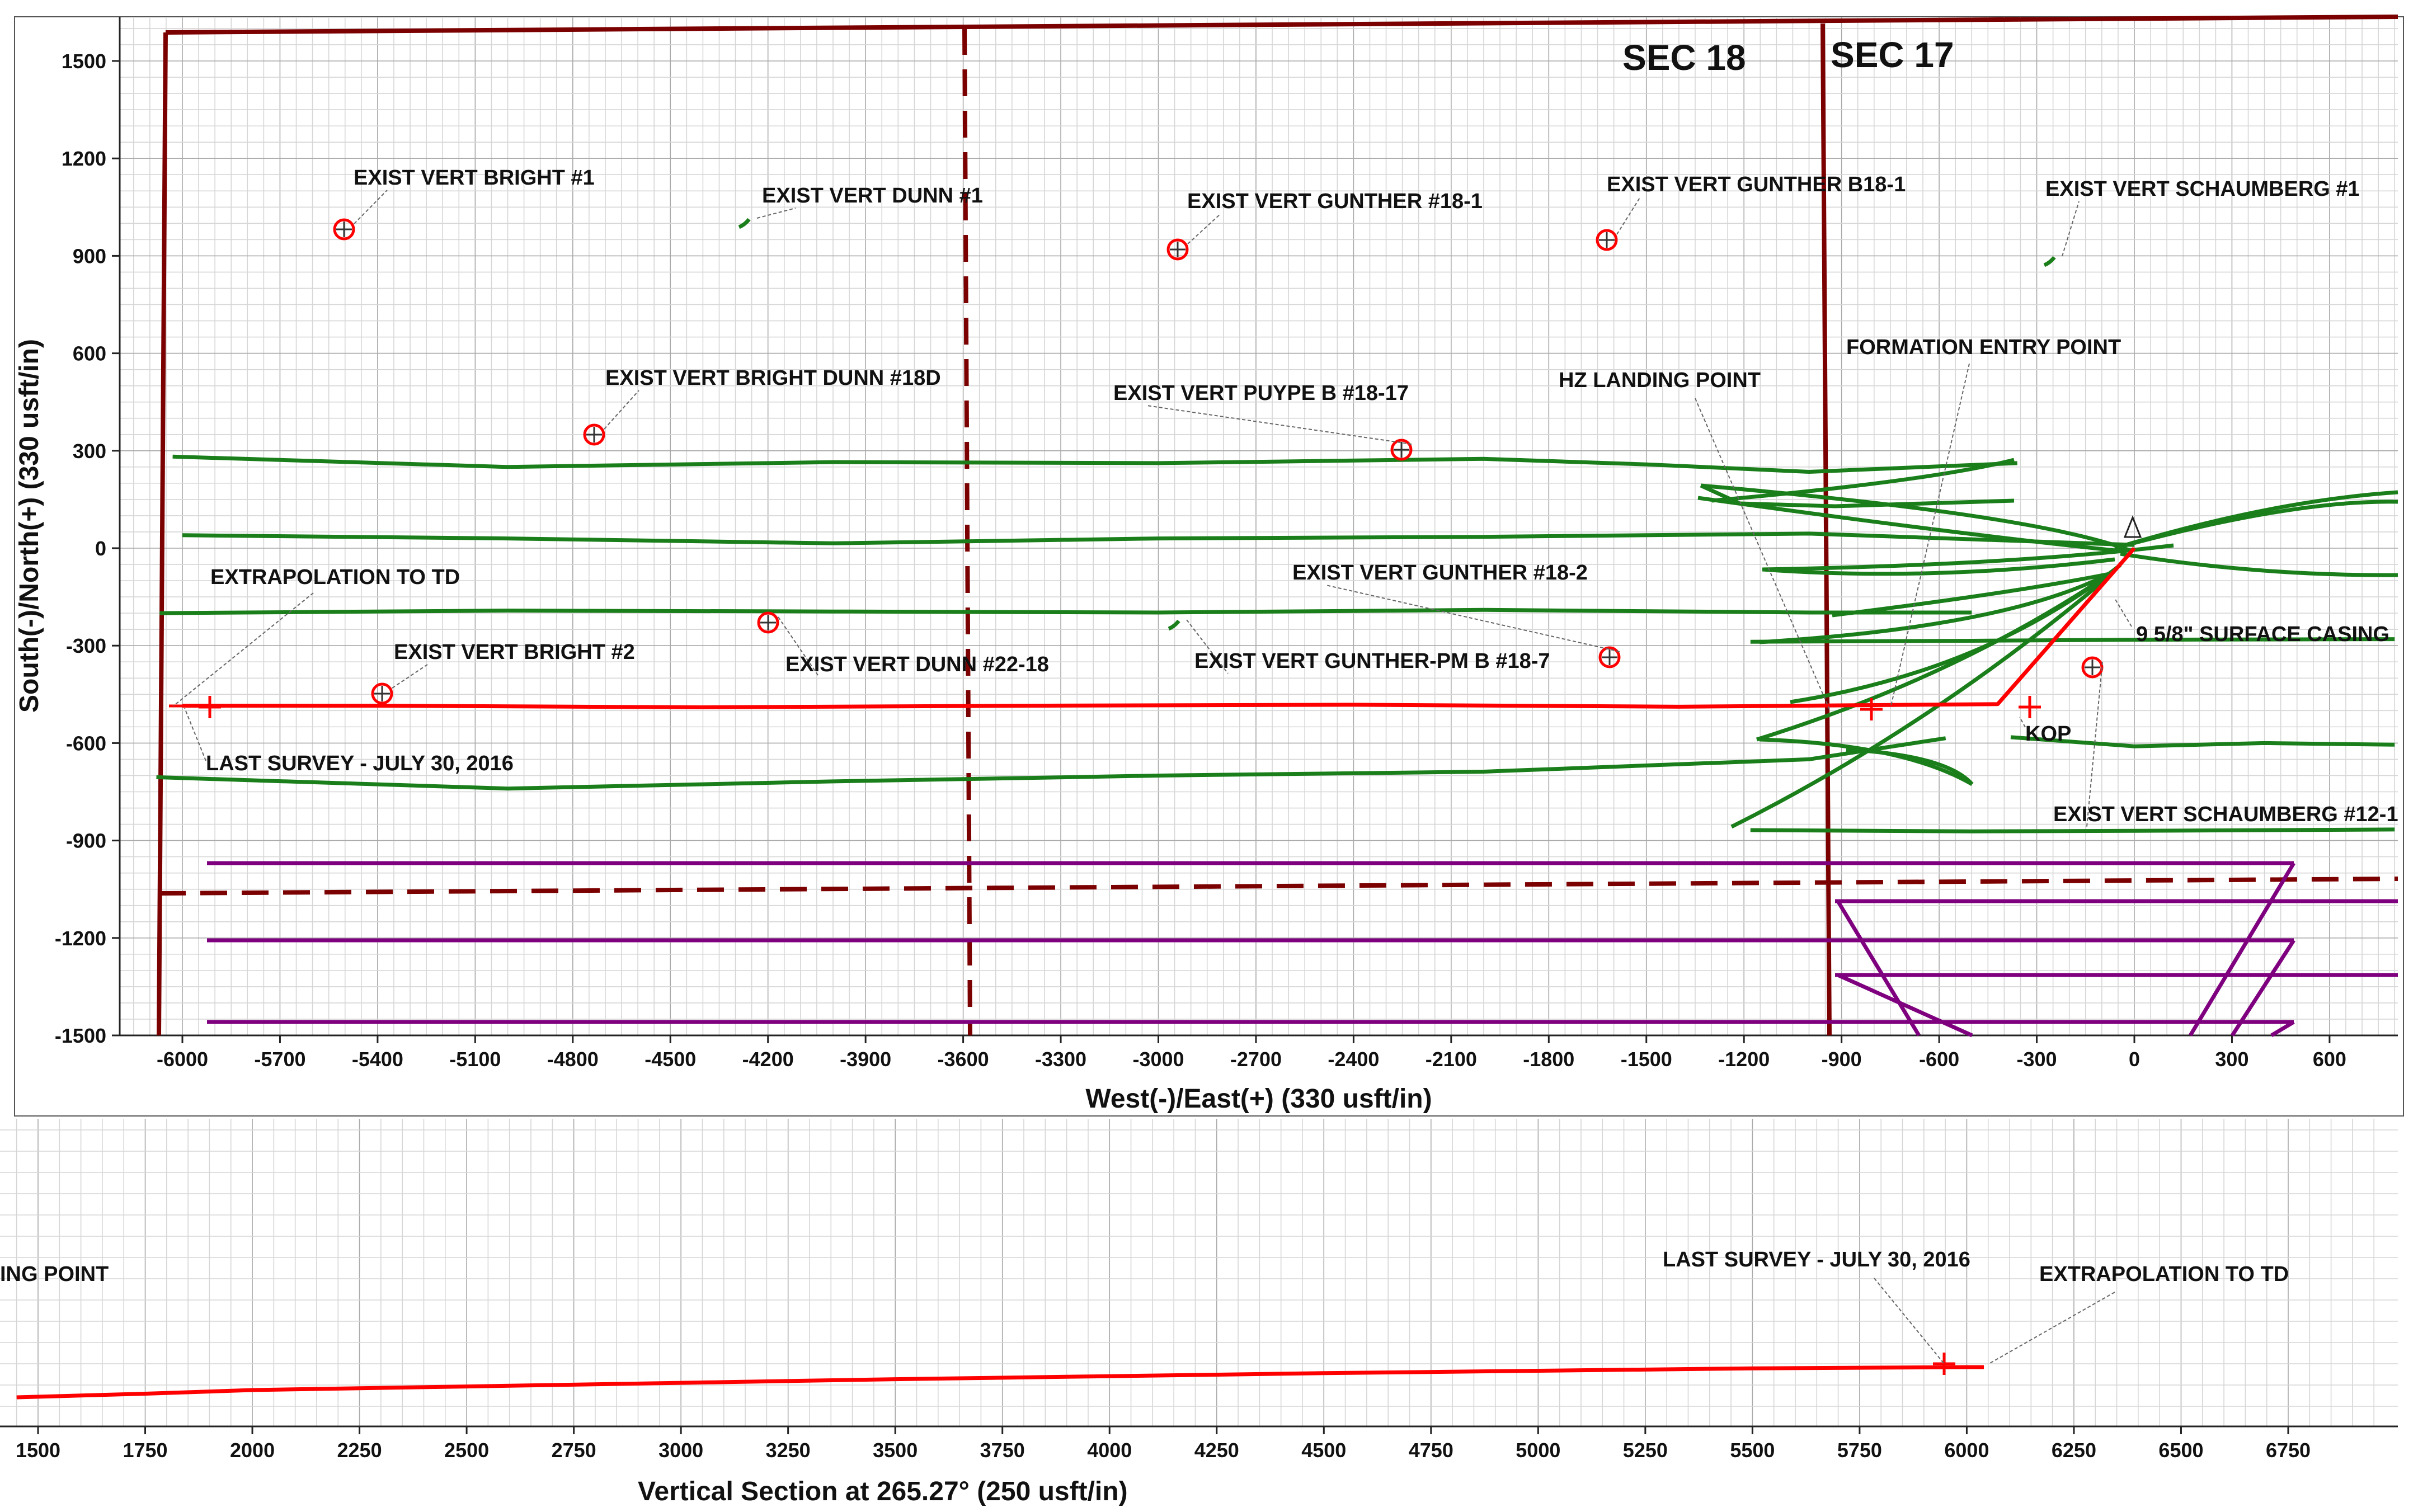 The image size is (2418, 1512). Describe the element at coordinates (1660, 380) in the screenshot. I see `annotation-label: HZ LANDING POINT` at that location.